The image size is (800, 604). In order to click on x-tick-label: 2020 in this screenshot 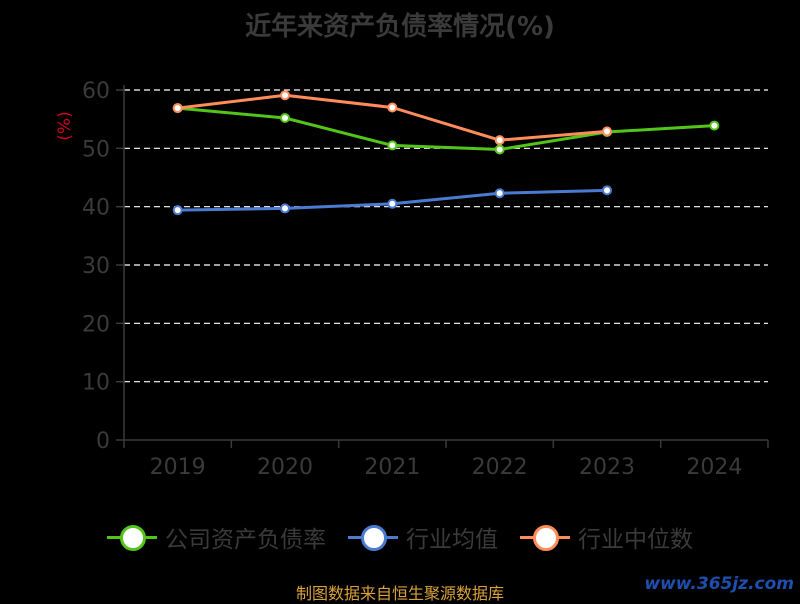, I will do `click(285, 467)`.